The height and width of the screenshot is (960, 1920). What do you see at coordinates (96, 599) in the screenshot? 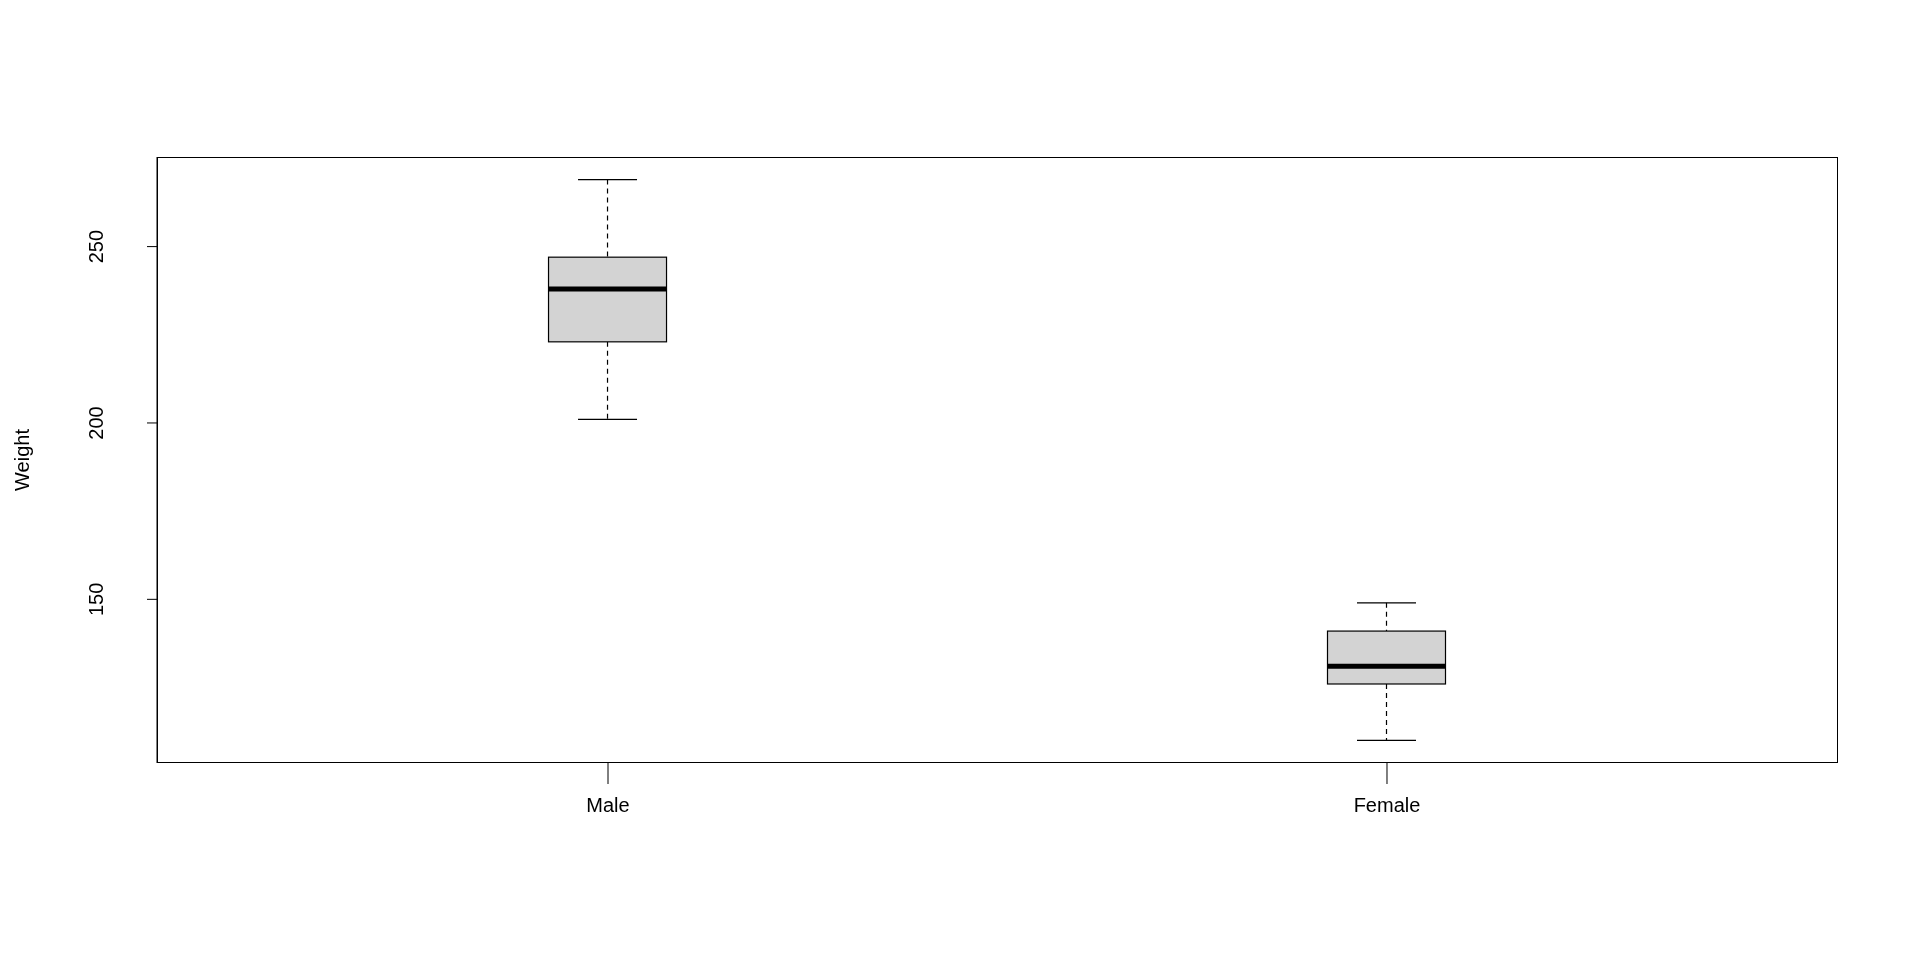
I see `y-tick-label: 150` at bounding box center [96, 599].